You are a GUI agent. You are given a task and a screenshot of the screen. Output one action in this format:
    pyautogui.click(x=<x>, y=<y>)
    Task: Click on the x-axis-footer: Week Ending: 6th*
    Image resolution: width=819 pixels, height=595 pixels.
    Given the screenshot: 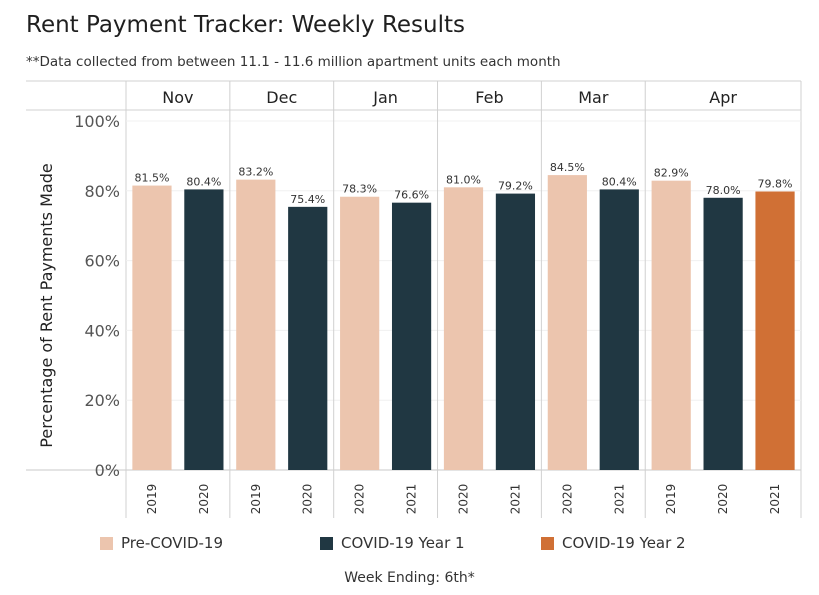 What is the action you would take?
    pyautogui.click(x=409, y=578)
    